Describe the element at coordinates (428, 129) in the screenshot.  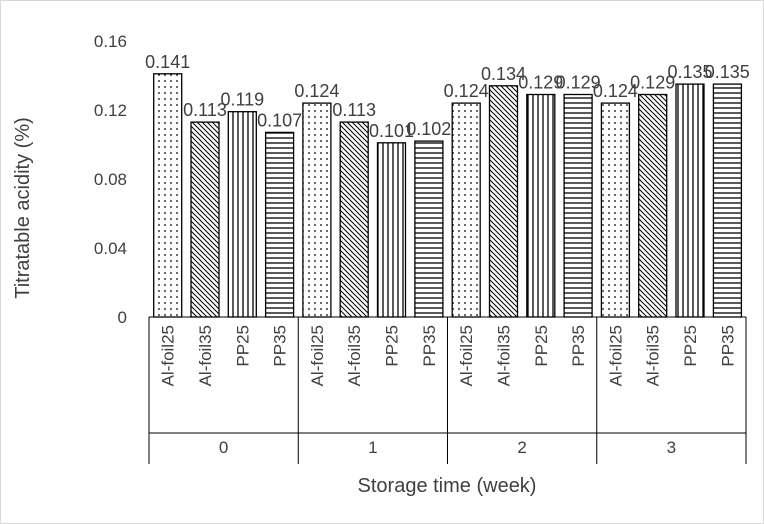
I see `data-label: 0.102` at that location.